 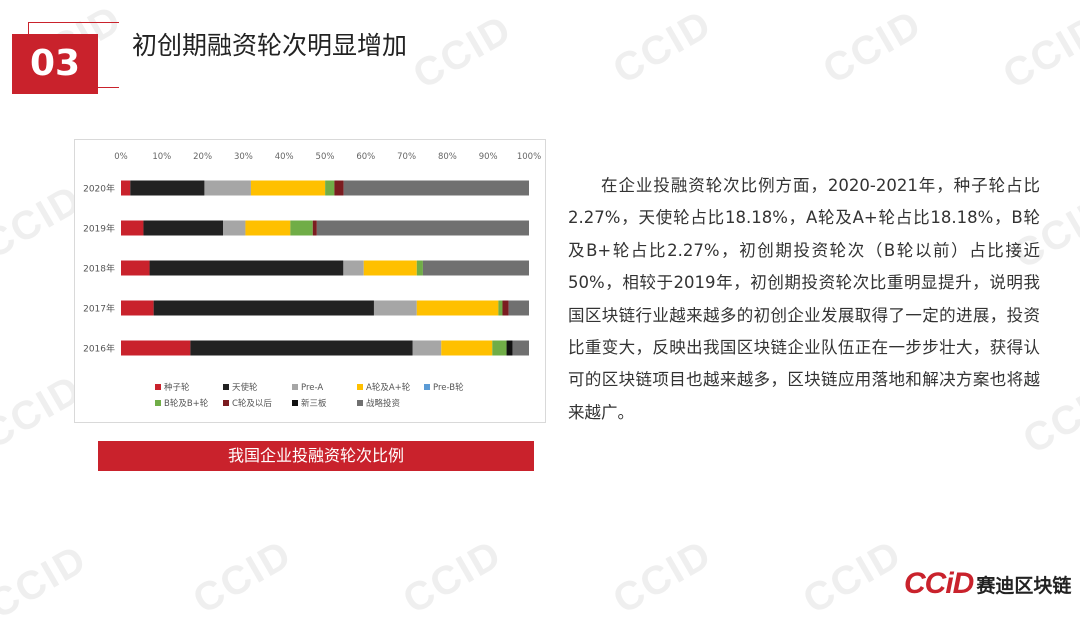 What do you see at coordinates (99, 229) in the screenshot?
I see `y-category-label: 2019年` at bounding box center [99, 229].